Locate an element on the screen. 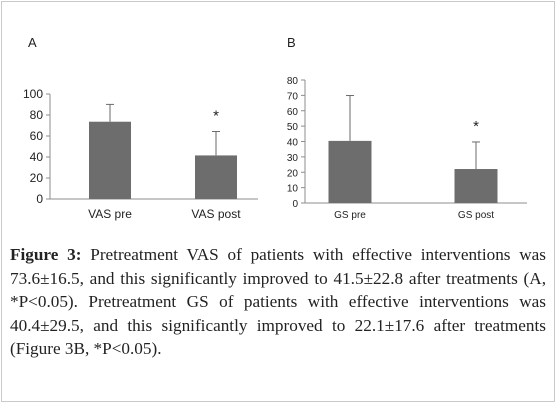 The height and width of the screenshot is (405, 558). panel-label-b: B is located at coordinates (291, 42).